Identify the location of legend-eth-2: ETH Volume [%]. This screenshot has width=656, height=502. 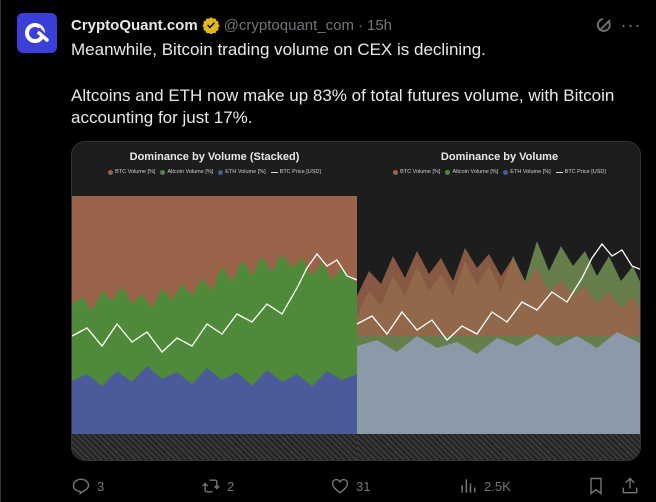
(530, 172).